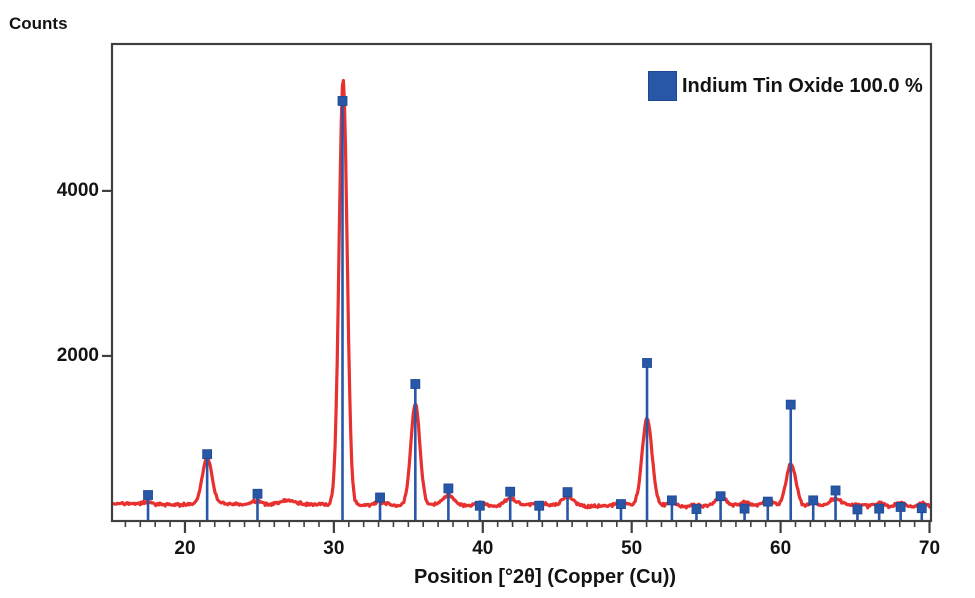  What do you see at coordinates (545, 577) in the screenshot?
I see `x-axis-title: Position [°2θ] (Copper (Cu))` at bounding box center [545, 577].